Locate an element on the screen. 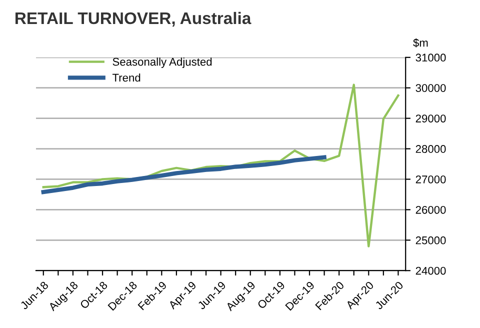 The height and width of the screenshot is (328, 480). y-axis-title: $m is located at coordinates (420, 43).